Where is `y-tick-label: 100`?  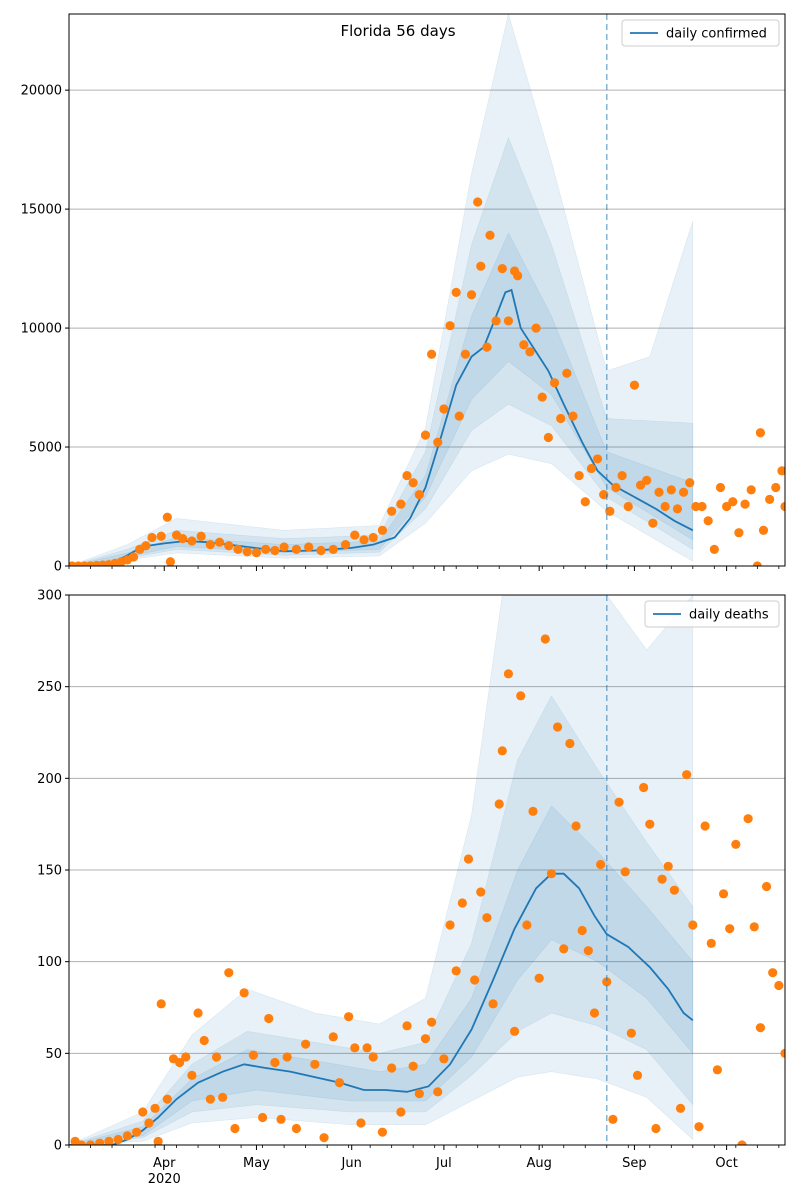
y-tick-label: 100 is located at coordinates (49, 962).